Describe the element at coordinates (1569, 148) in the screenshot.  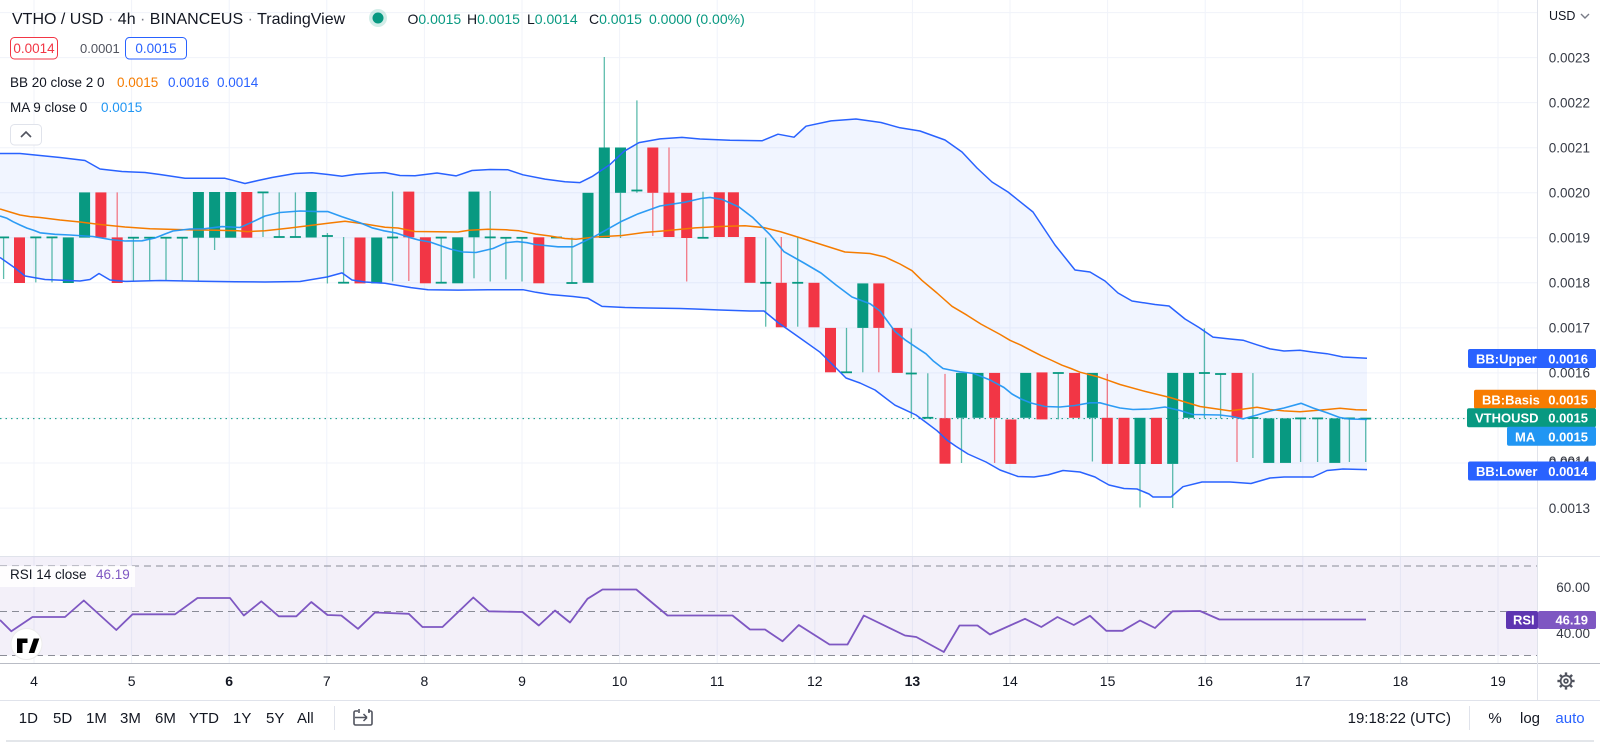
I see `svg-text: 0.0021` at that location.